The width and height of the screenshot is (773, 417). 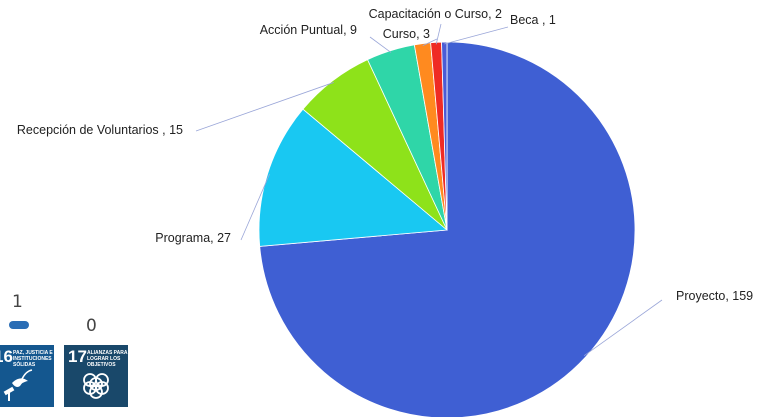 I want to click on ods-16-count: 1, so click(x=17, y=302).